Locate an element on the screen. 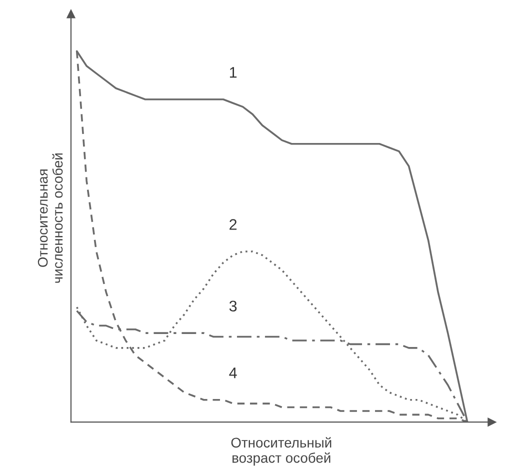 The image size is (507, 469). series-label: 3 is located at coordinates (233, 306).